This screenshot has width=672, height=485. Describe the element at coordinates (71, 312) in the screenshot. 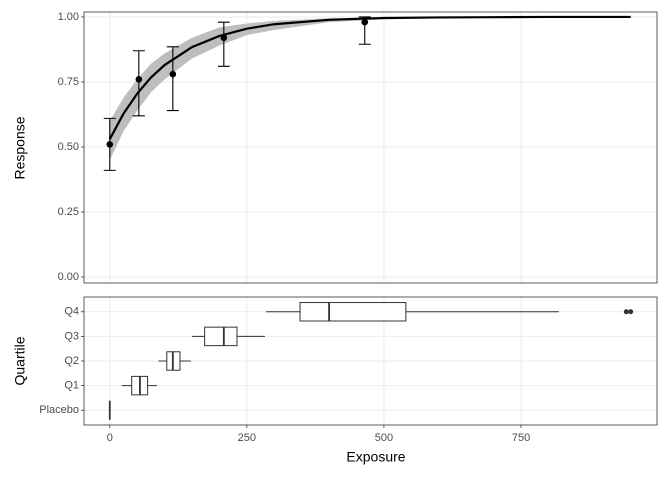

I see `y-tick-label: Q4` at that location.